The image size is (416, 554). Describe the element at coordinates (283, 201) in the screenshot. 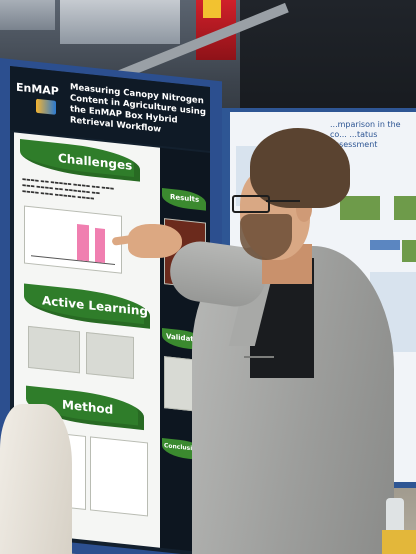

I see `glasses-arm` at that location.